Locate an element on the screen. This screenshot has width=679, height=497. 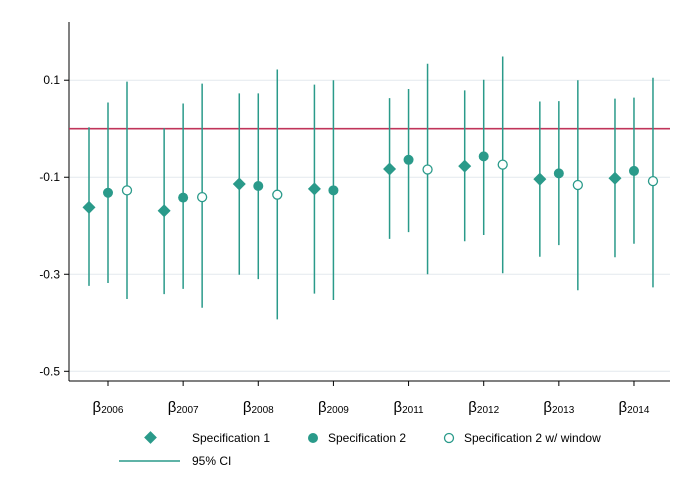
legend-item-spec2: Specification 2 is located at coordinates (357, 438).